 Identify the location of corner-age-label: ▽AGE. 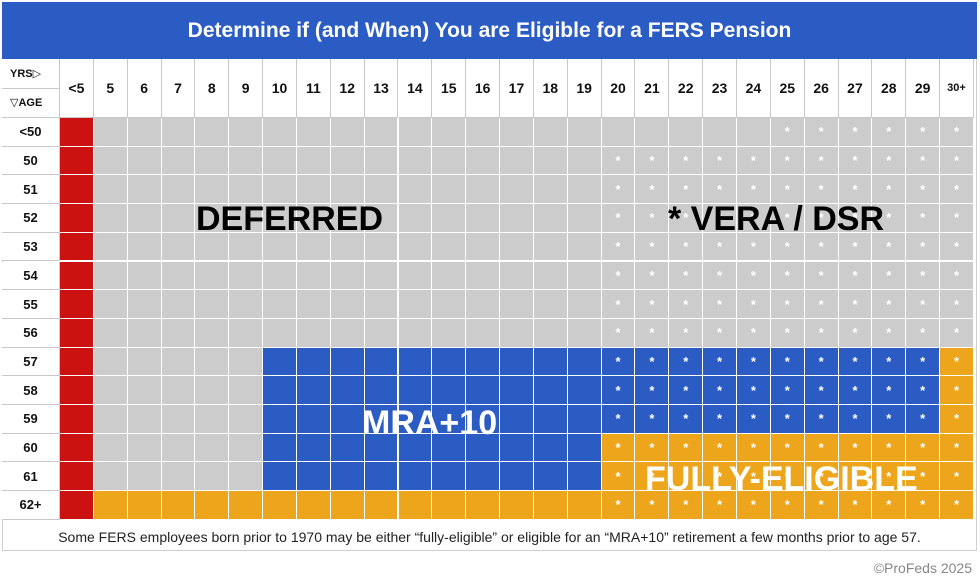
(31, 103).